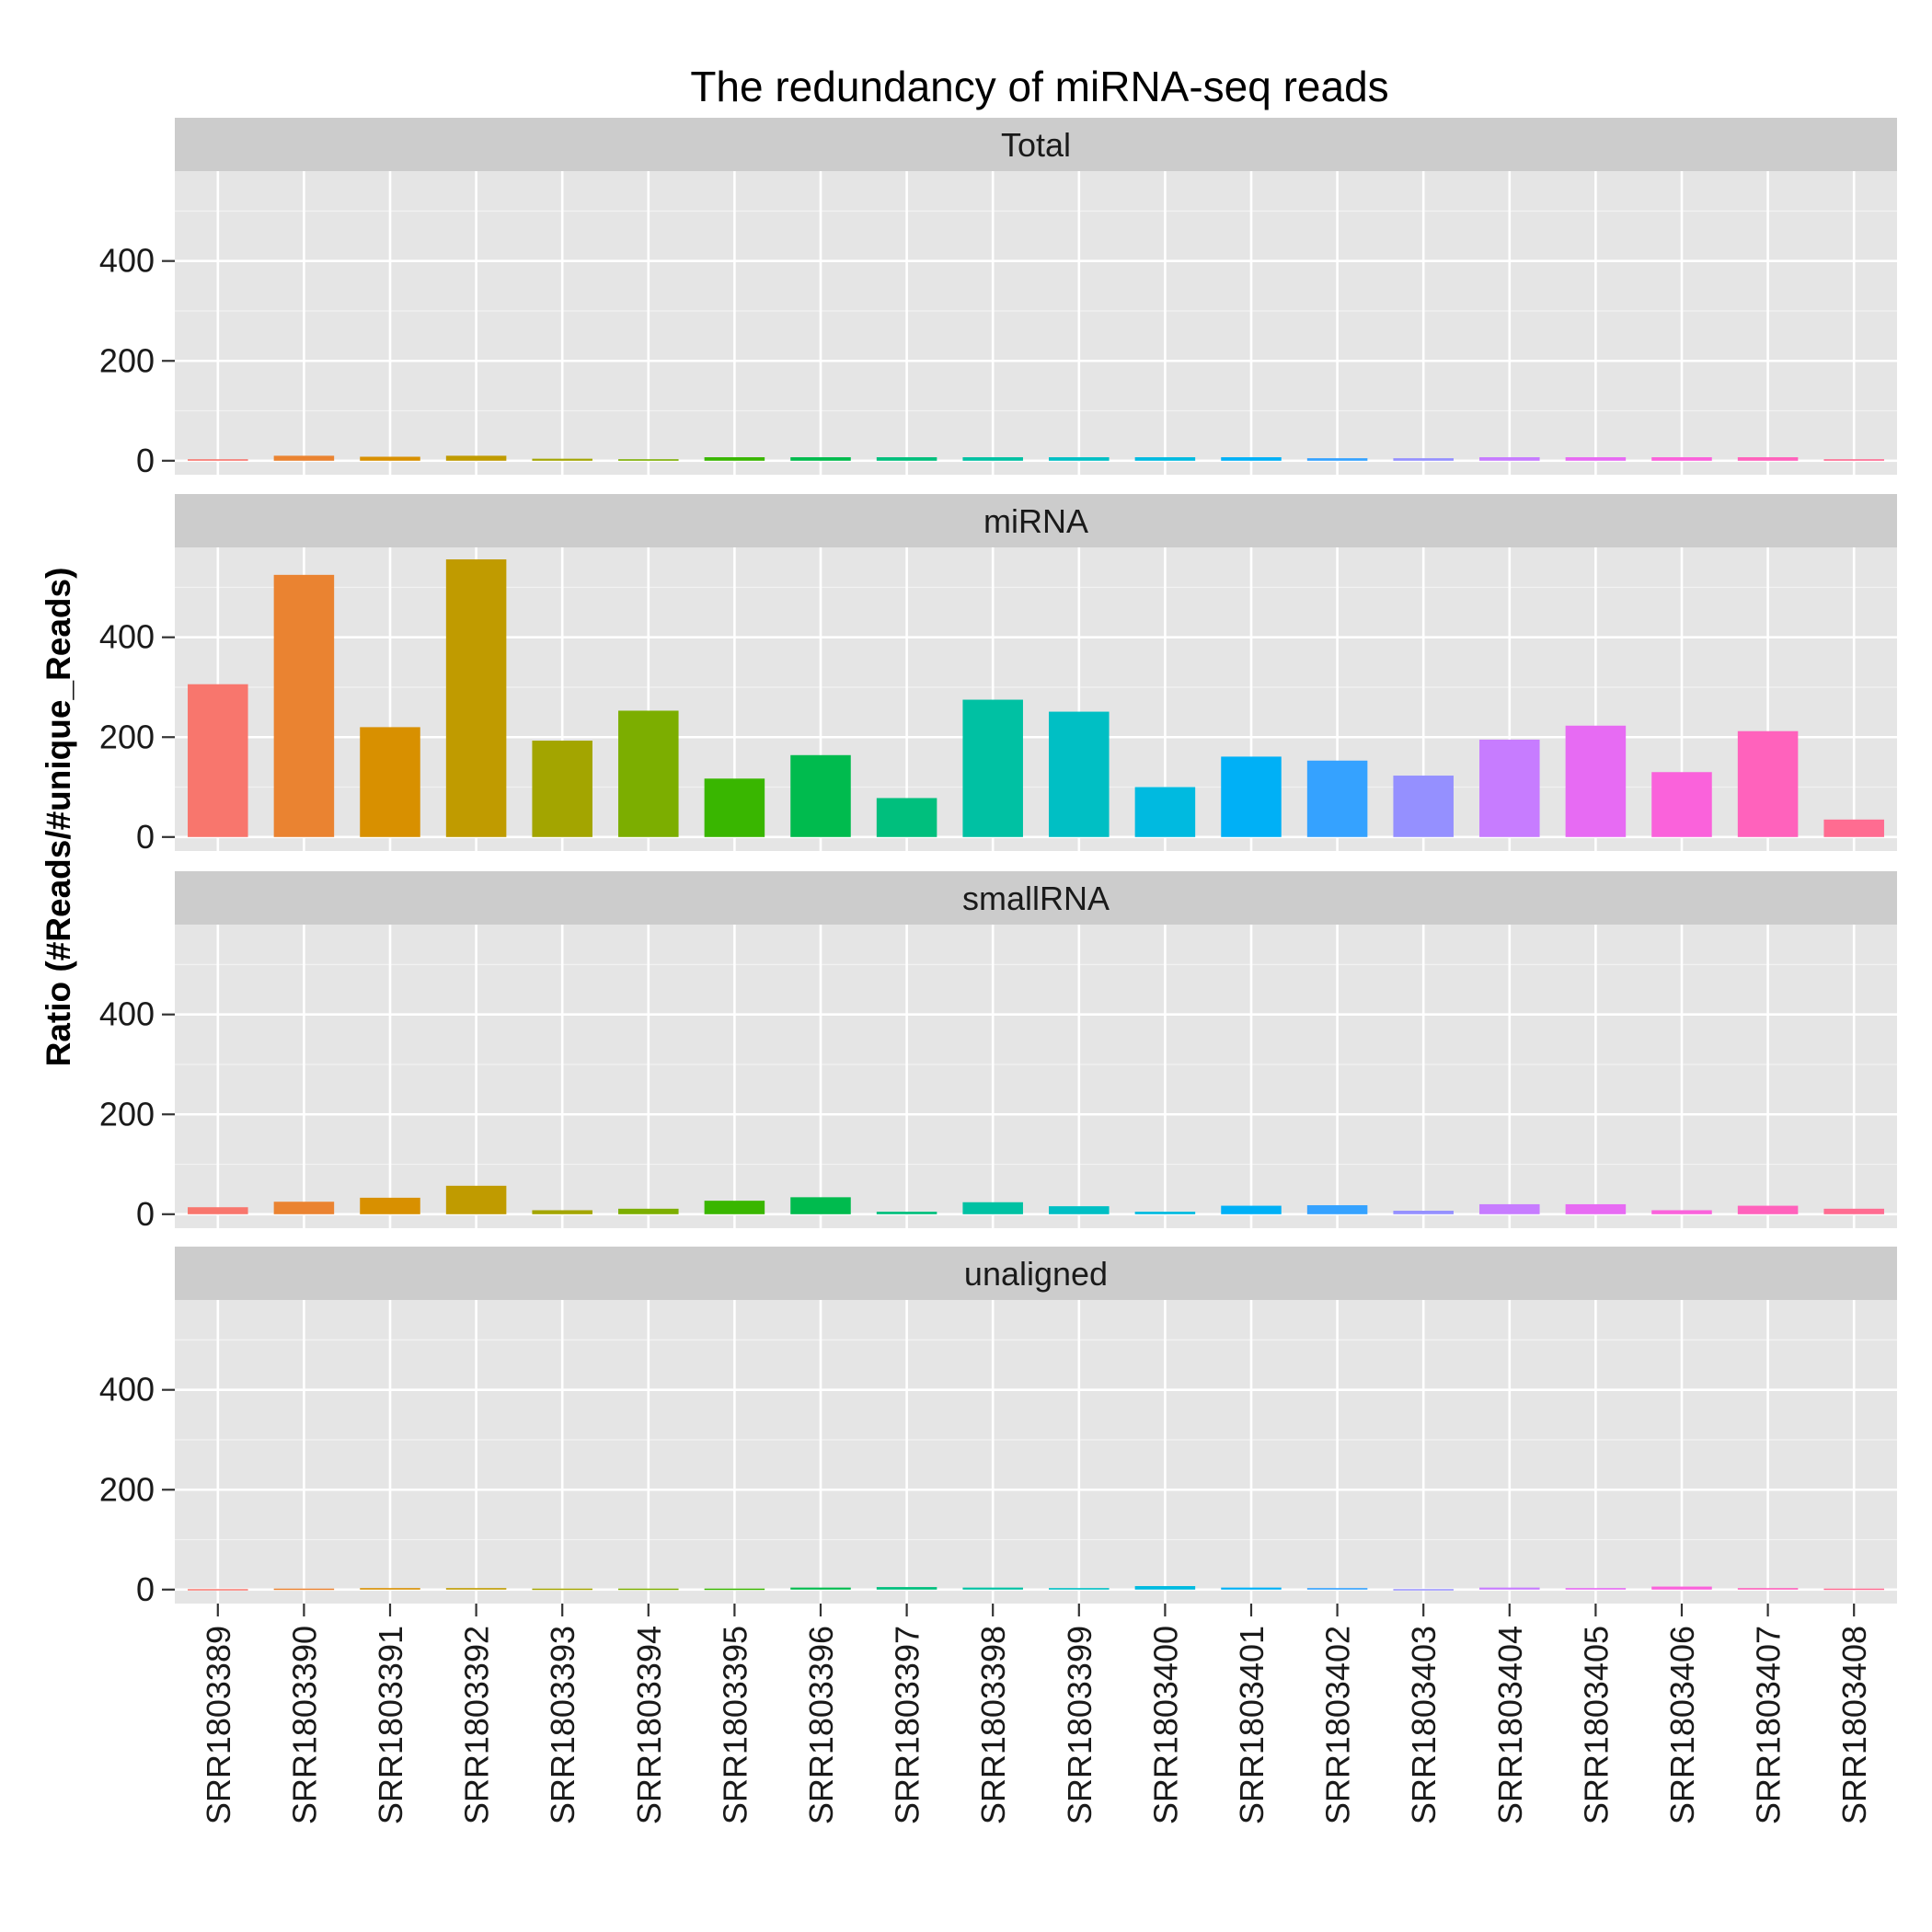 The image size is (1932, 1932). I want to click on x-tick-label: SRR1803396, so click(821, 1725).